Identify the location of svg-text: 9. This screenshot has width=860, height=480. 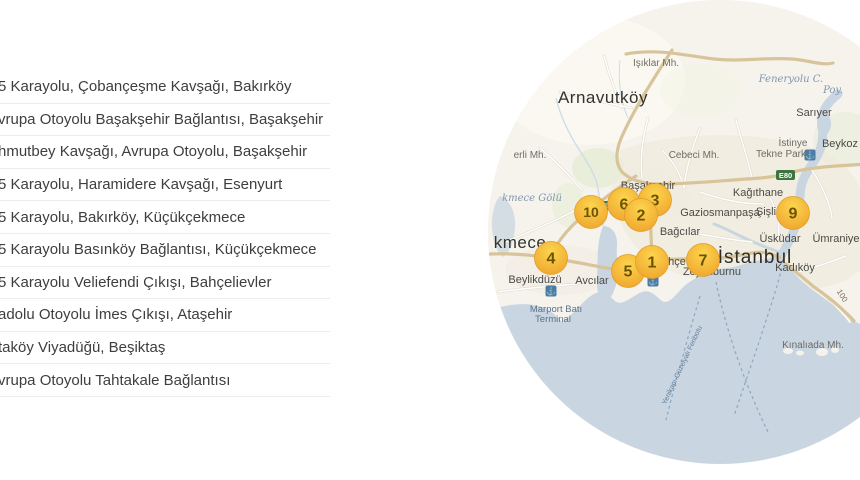
(793, 214).